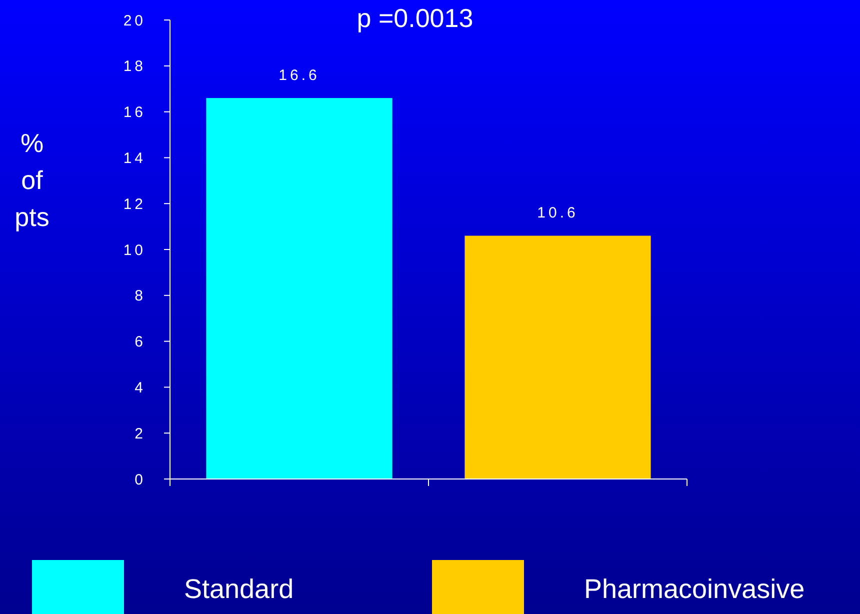 The image size is (860, 614). What do you see at coordinates (694, 589) in the screenshot?
I see `legend-label: Pharmacoinvasive` at bounding box center [694, 589].